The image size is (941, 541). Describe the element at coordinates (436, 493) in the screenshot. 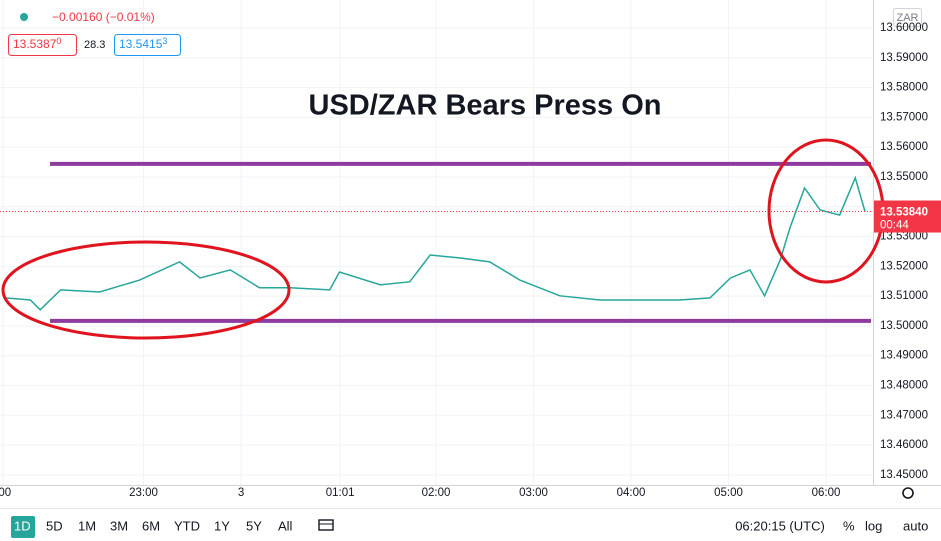

I see `x-tick-label: 02:00` at that location.